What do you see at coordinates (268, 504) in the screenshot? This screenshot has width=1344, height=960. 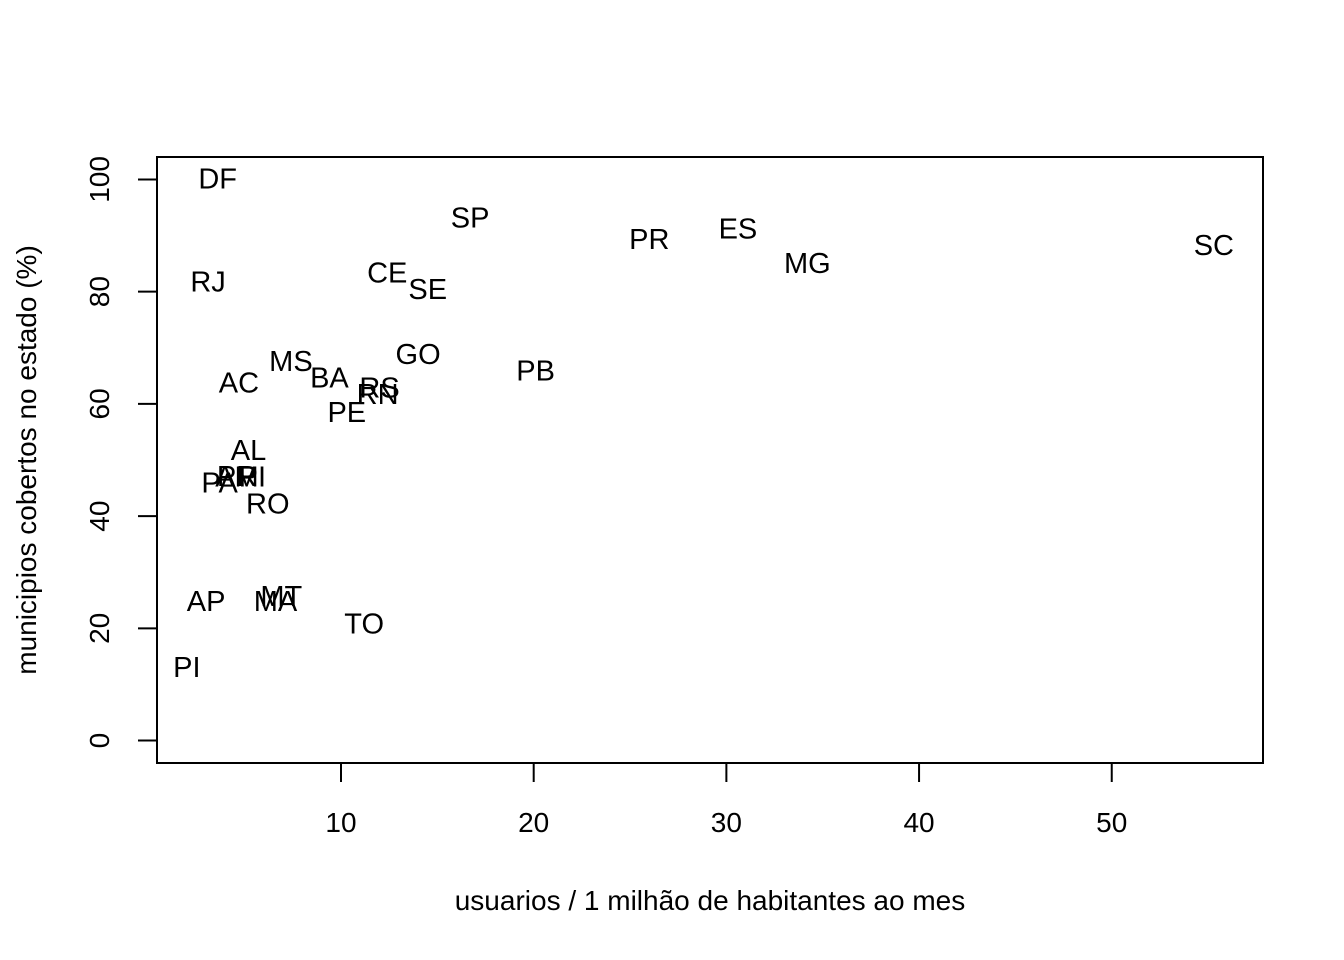 I see `point-ro: RO` at bounding box center [268, 504].